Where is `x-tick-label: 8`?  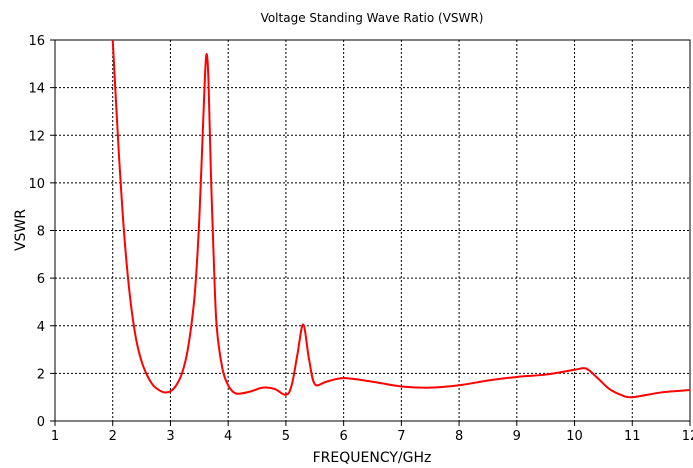
x-tick-label: 8 is located at coordinates (459, 436).